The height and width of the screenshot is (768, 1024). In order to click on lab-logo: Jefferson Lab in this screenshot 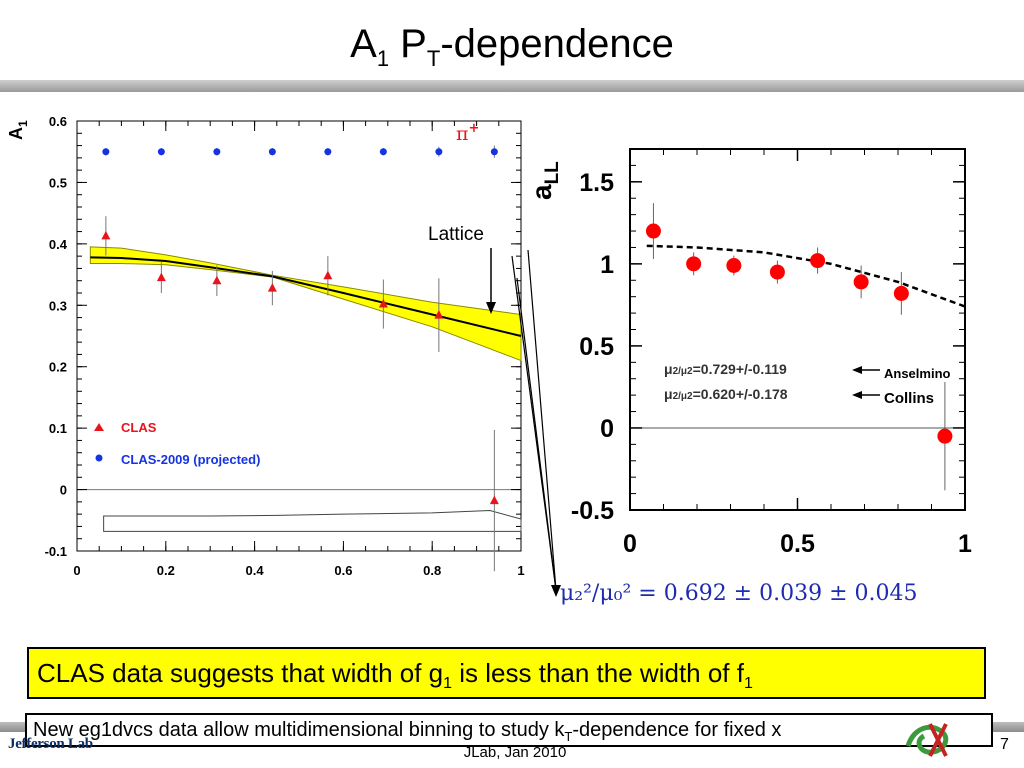, I will do `click(50, 744)`.